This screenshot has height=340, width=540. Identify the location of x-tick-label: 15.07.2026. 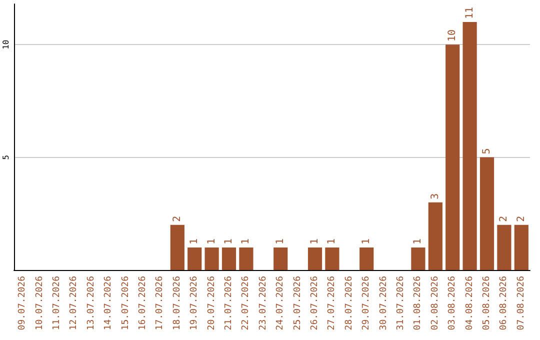
(125, 303).